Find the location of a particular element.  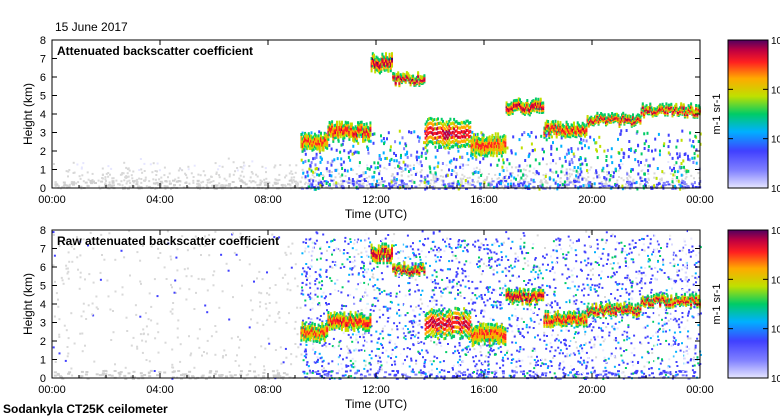

colorbar: 10-710-610-510-4m-1 sr-1 is located at coordinates (745, 114).